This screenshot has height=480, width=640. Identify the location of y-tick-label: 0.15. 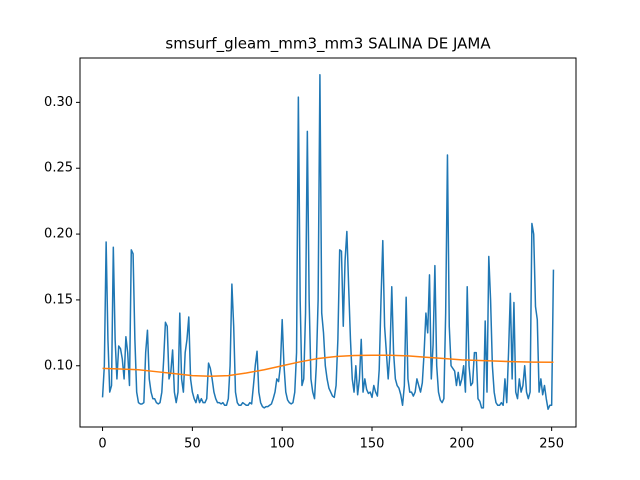
(58, 299).